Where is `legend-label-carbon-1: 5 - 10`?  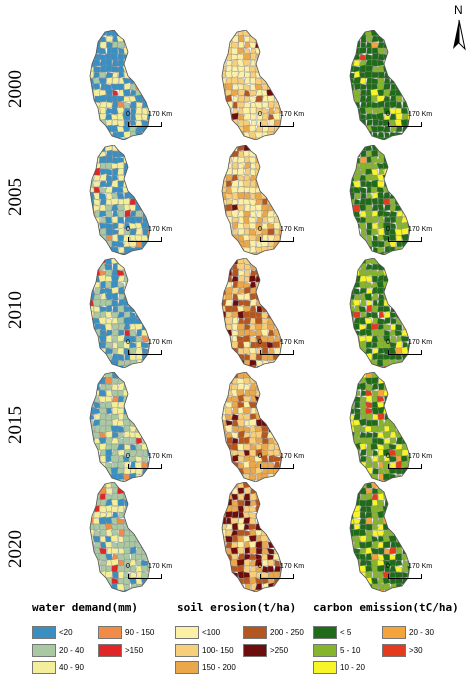
legend-label-carbon-1: 5 - 10 is located at coordinates (350, 650).